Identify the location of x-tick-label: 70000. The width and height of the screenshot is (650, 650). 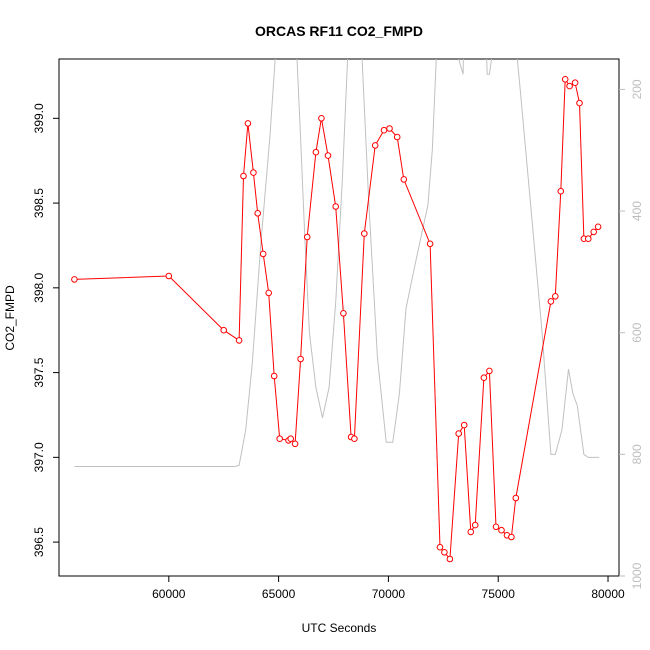
(389, 594).